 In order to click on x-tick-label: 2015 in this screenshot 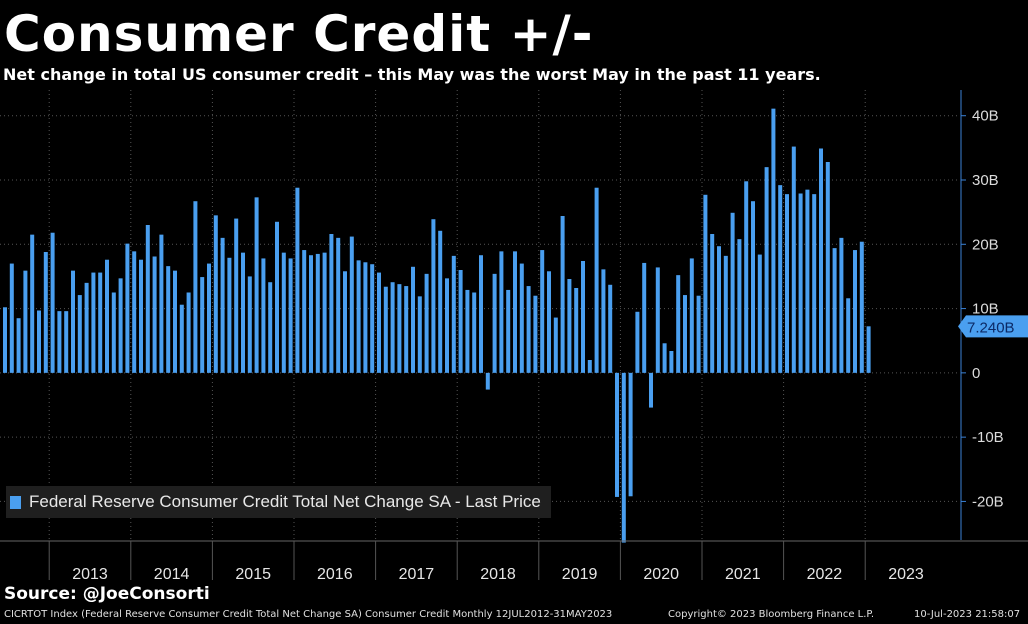, I will do `click(253, 574)`.